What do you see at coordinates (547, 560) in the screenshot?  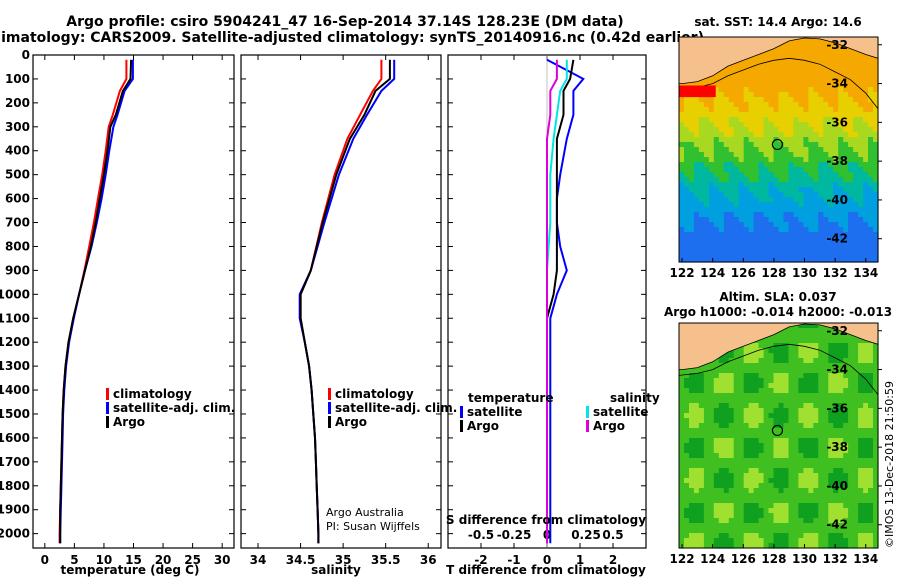 I see `x-tick-label: 0` at bounding box center [547, 560].